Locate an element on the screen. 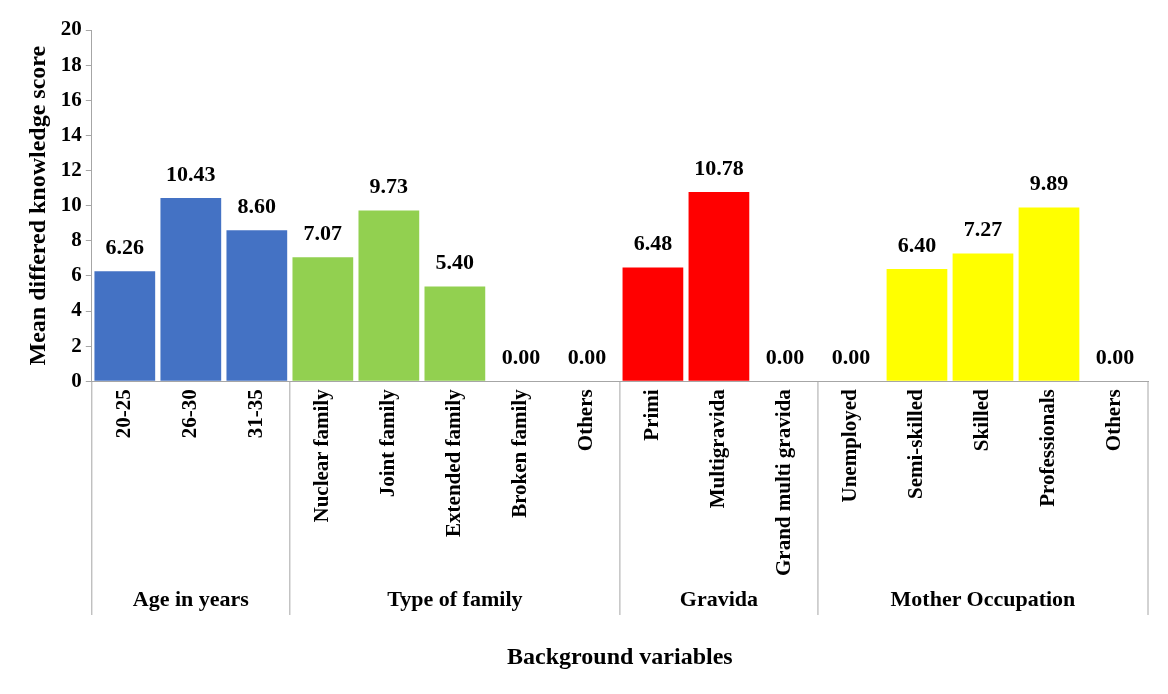 Image resolution: width=1168 pixels, height=694 pixels. text: Type of family is located at coordinates (455, 598).